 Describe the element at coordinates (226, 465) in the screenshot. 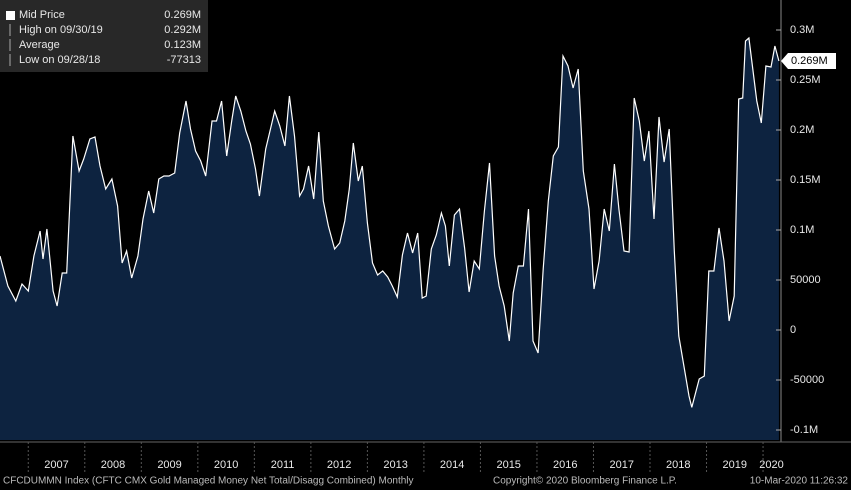

I see `x-tick-label: 2010` at that location.